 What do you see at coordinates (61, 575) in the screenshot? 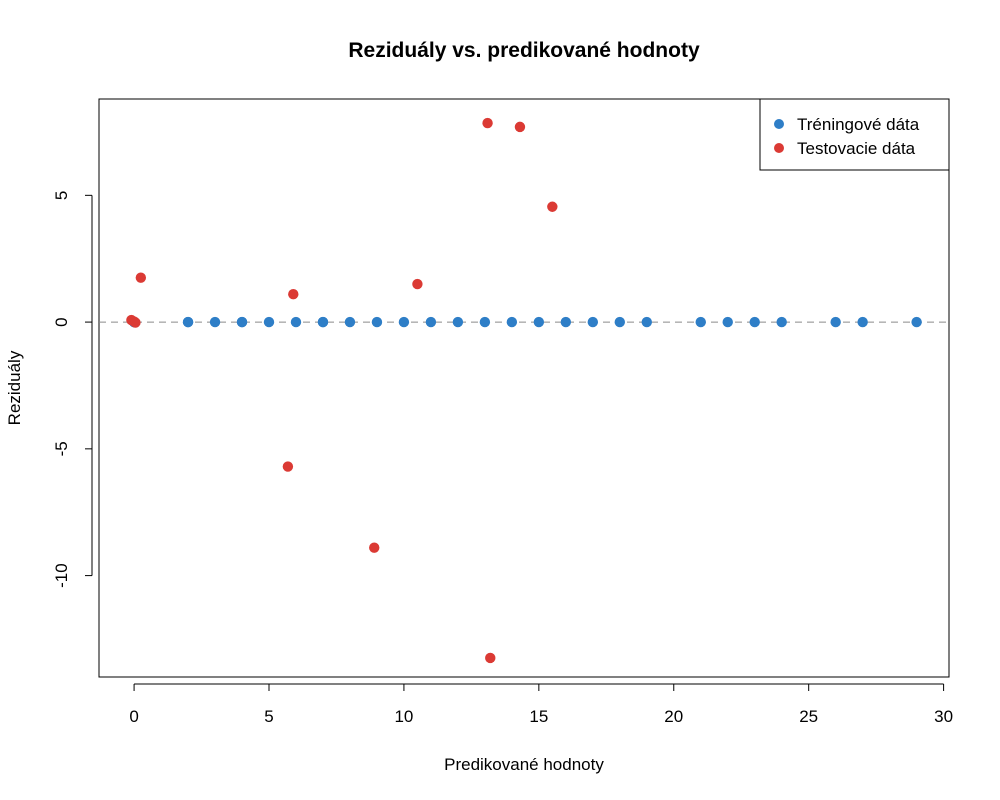
I see `y-tick-label: -10` at bounding box center [61, 575].